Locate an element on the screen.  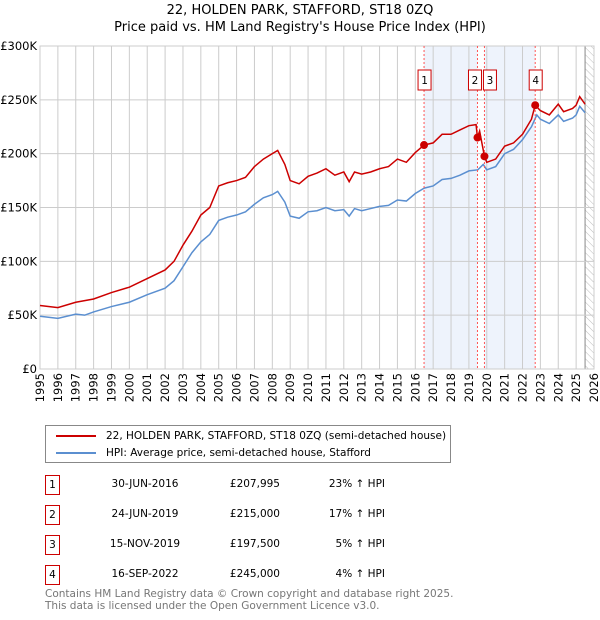
sale-number: 1 is located at coordinates (52, 485).